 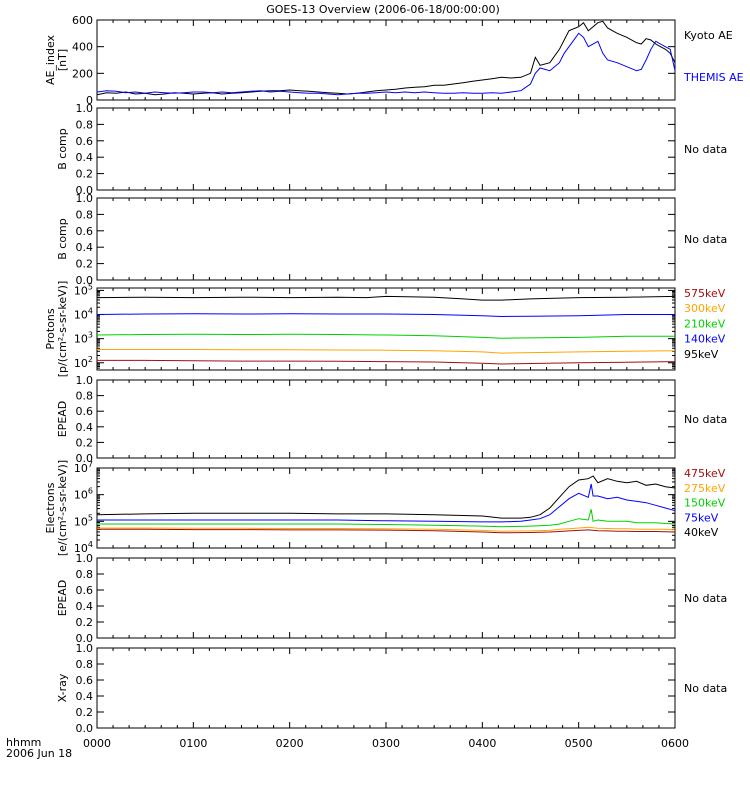 What do you see at coordinates (482, 743) in the screenshot?
I see `x-tick-label: 0400` at bounding box center [482, 743].